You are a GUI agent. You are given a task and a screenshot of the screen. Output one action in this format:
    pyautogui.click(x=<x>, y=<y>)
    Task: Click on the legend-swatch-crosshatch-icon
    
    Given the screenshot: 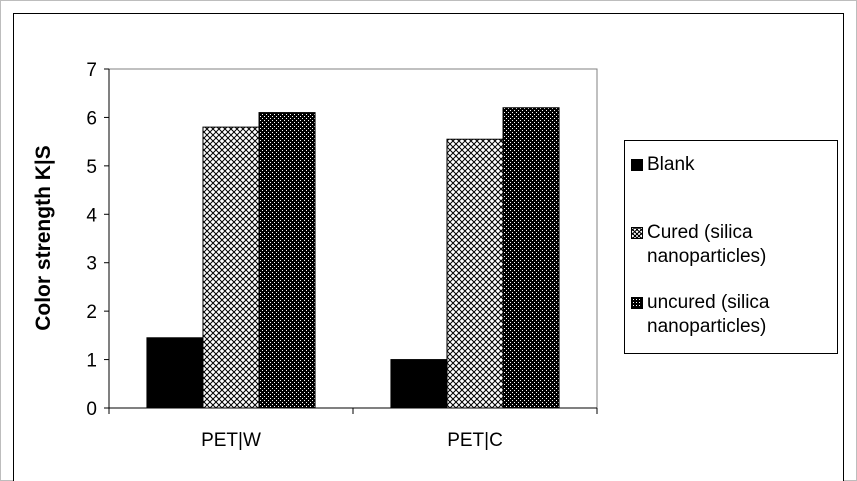 What is the action you would take?
    pyautogui.click(x=637, y=233)
    